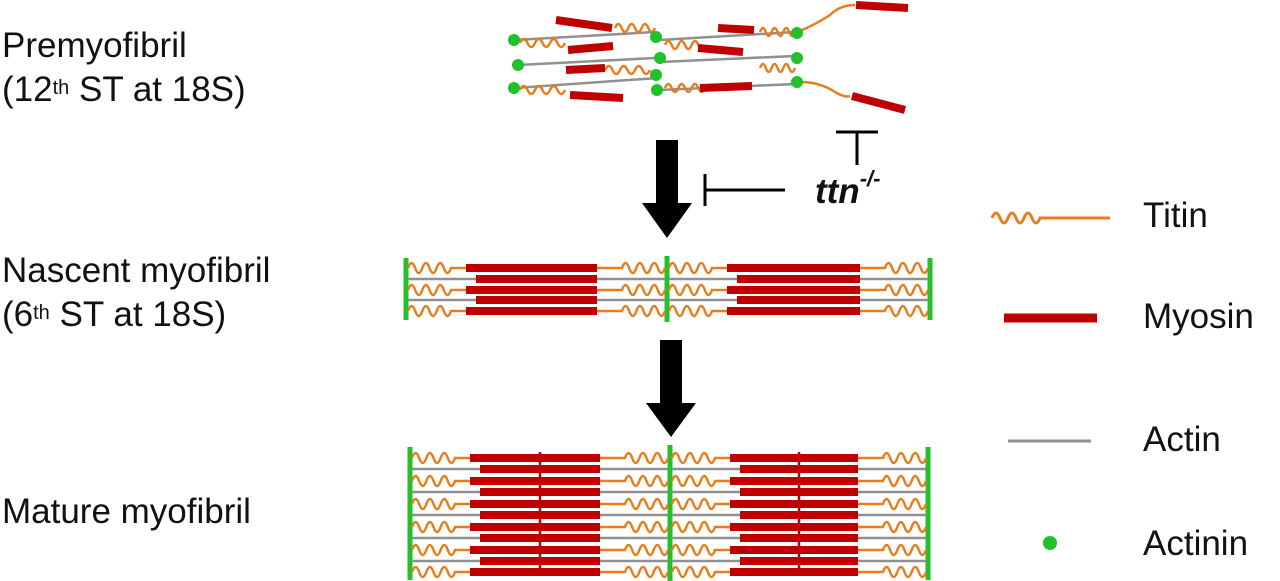  Describe the element at coordinates (126, 511) in the screenshot. I see `mature-myofibril-label: Mature myofibril` at that location.